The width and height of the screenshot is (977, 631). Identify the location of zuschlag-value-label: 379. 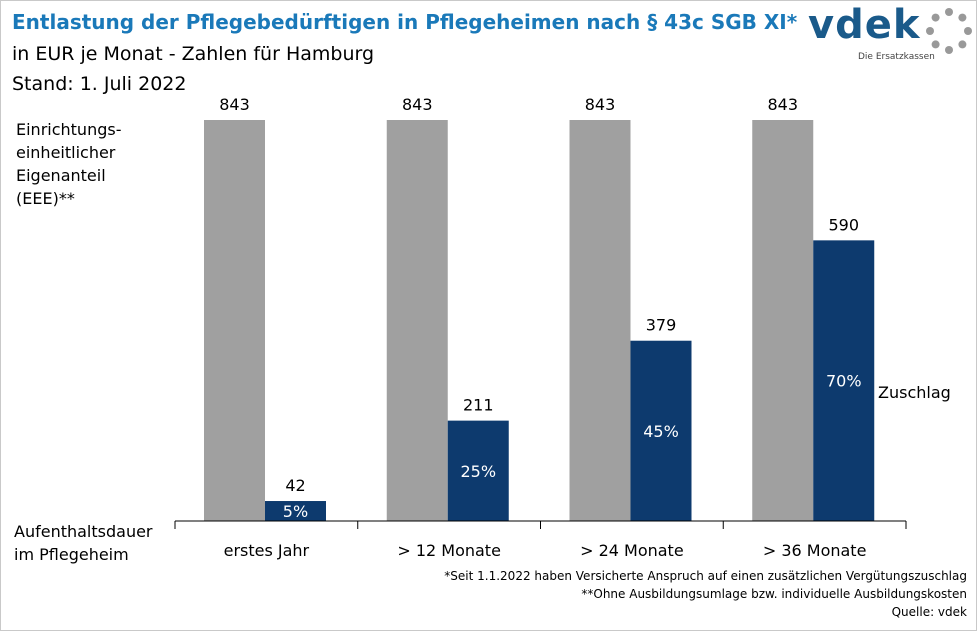
(661, 325).